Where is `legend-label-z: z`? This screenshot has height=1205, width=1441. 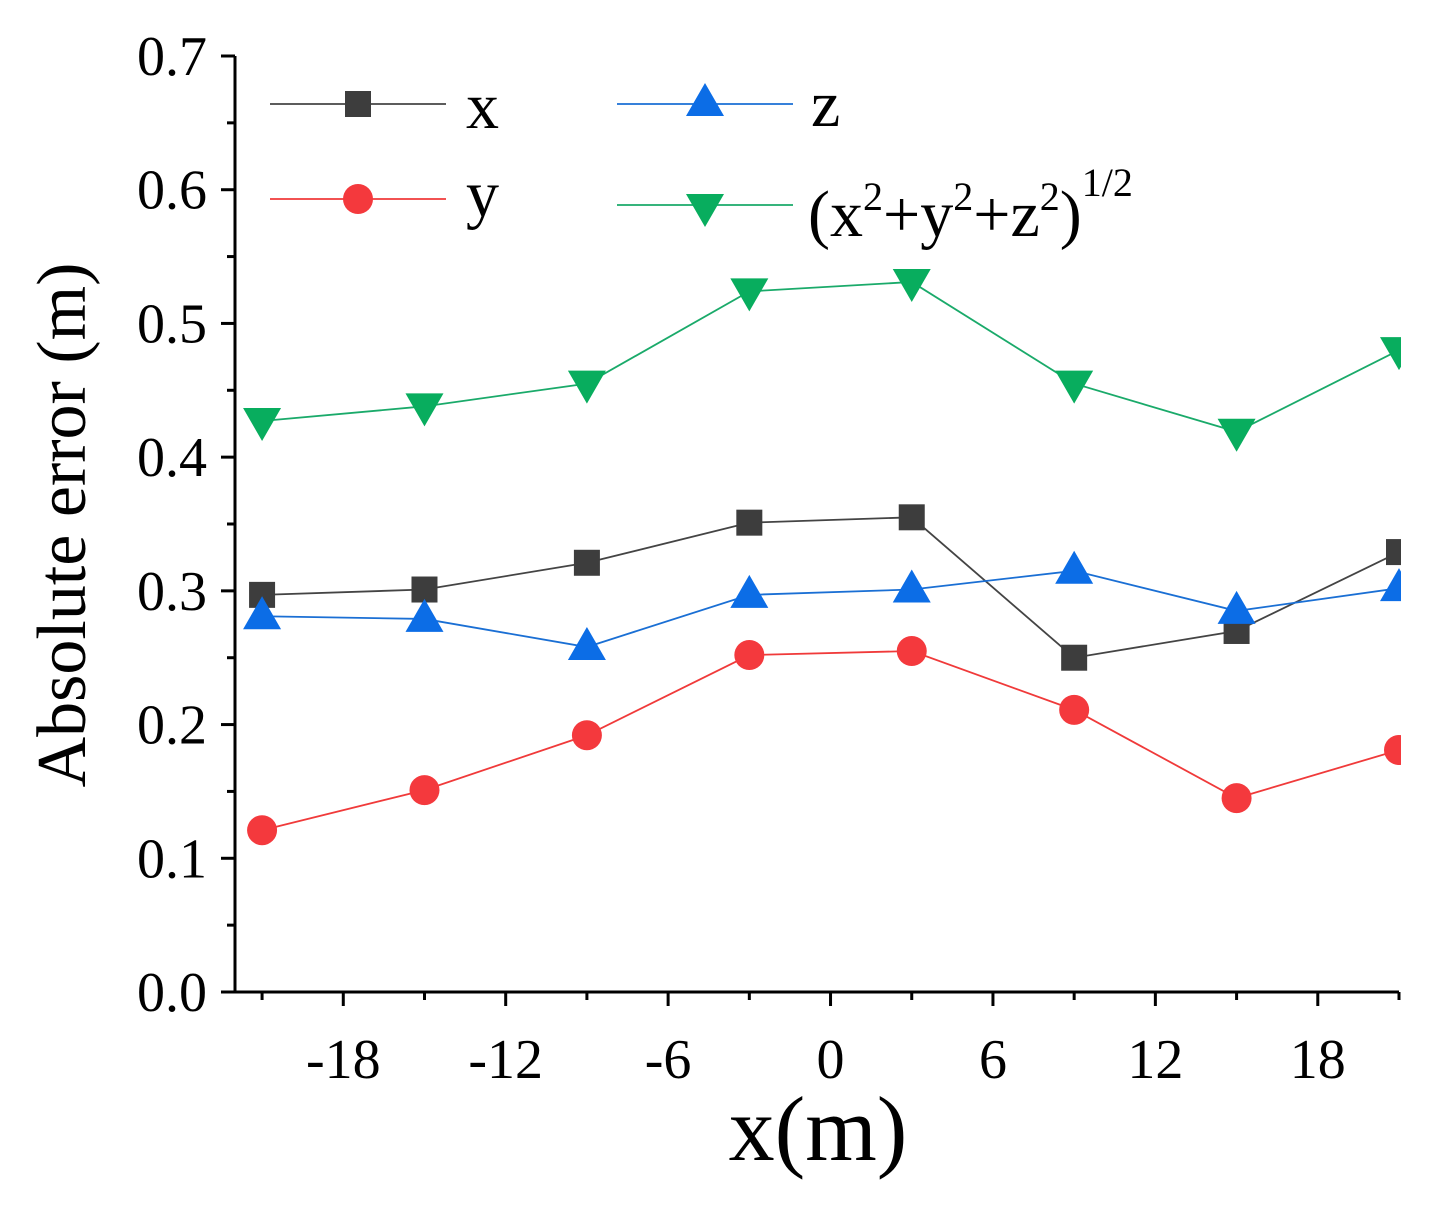 legend-label-z: z is located at coordinates (825, 104).